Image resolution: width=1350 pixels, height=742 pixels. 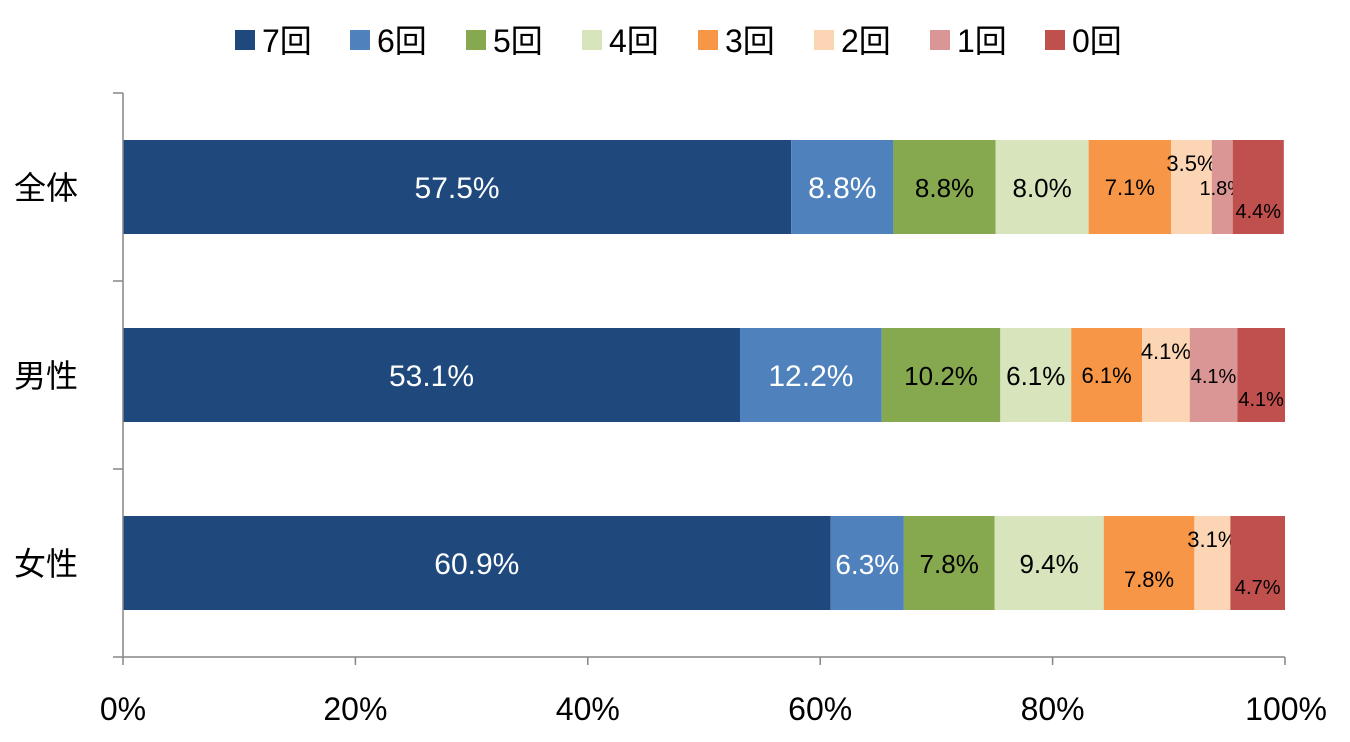 What do you see at coordinates (1191, 163) in the screenshot?
I see `data-label: 3.5%` at bounding box center [1191, 163].